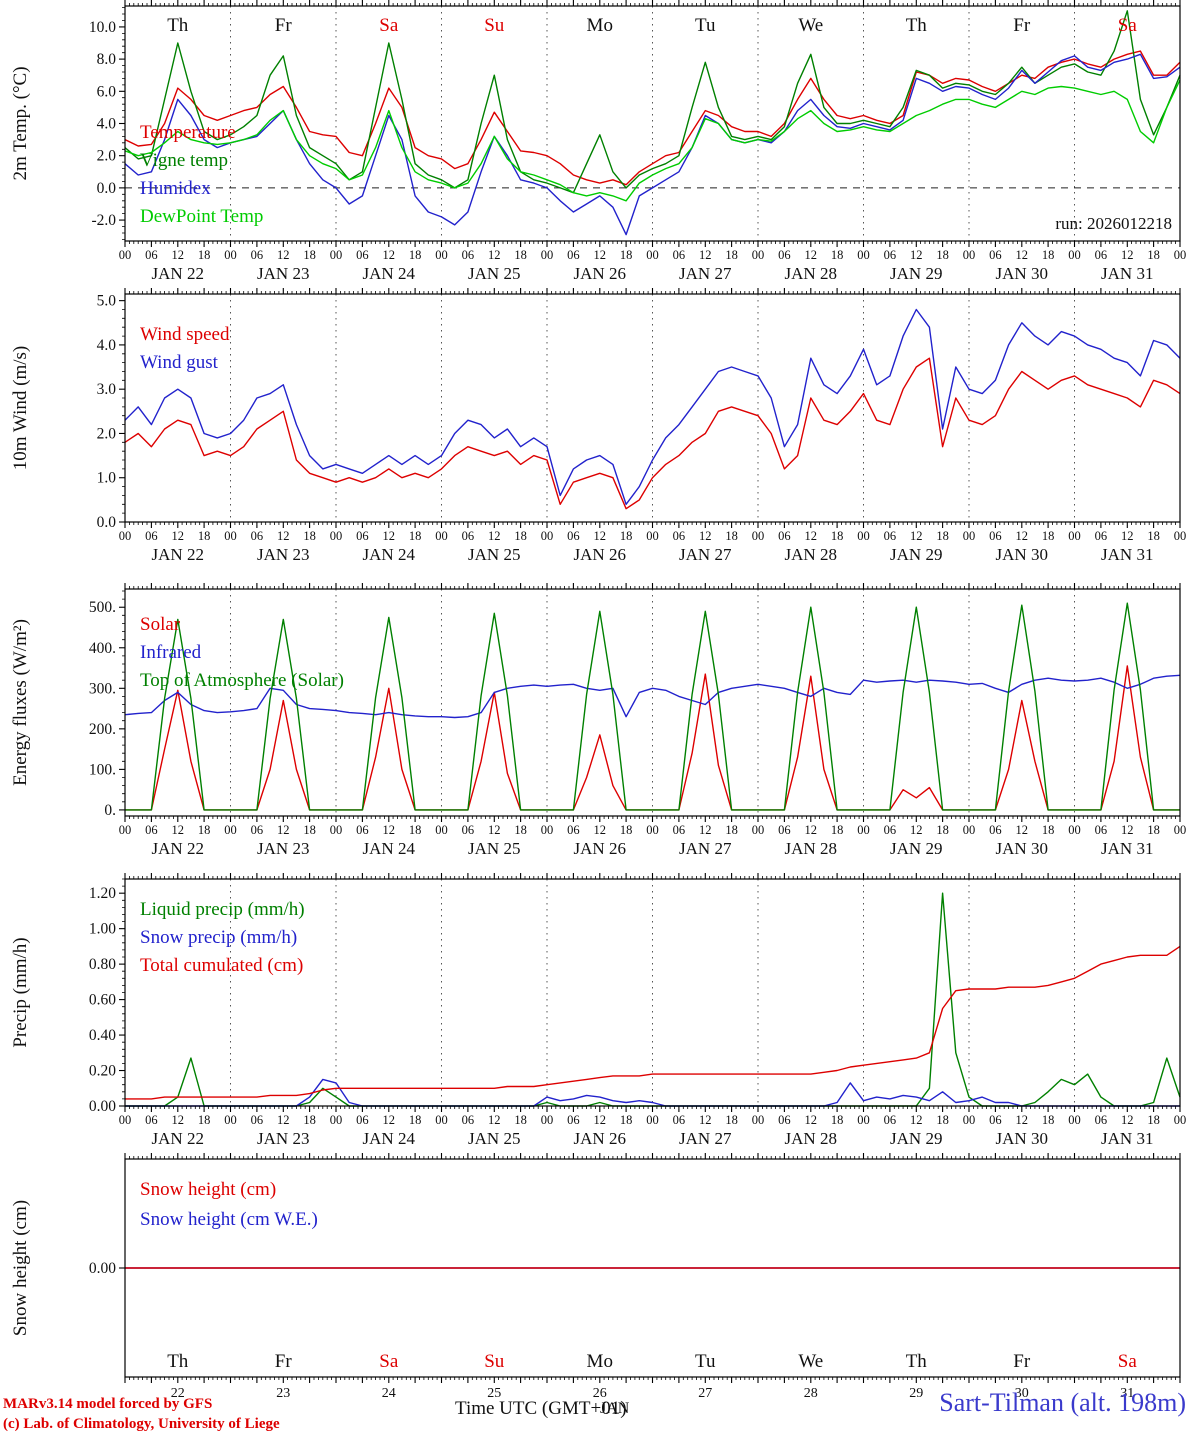 This screenshot has width=1194, height=1440. What do you see at coordinates (160, 624) in the screenshot?
I see `svg-text: Solar` at bounding box center [160, 624].